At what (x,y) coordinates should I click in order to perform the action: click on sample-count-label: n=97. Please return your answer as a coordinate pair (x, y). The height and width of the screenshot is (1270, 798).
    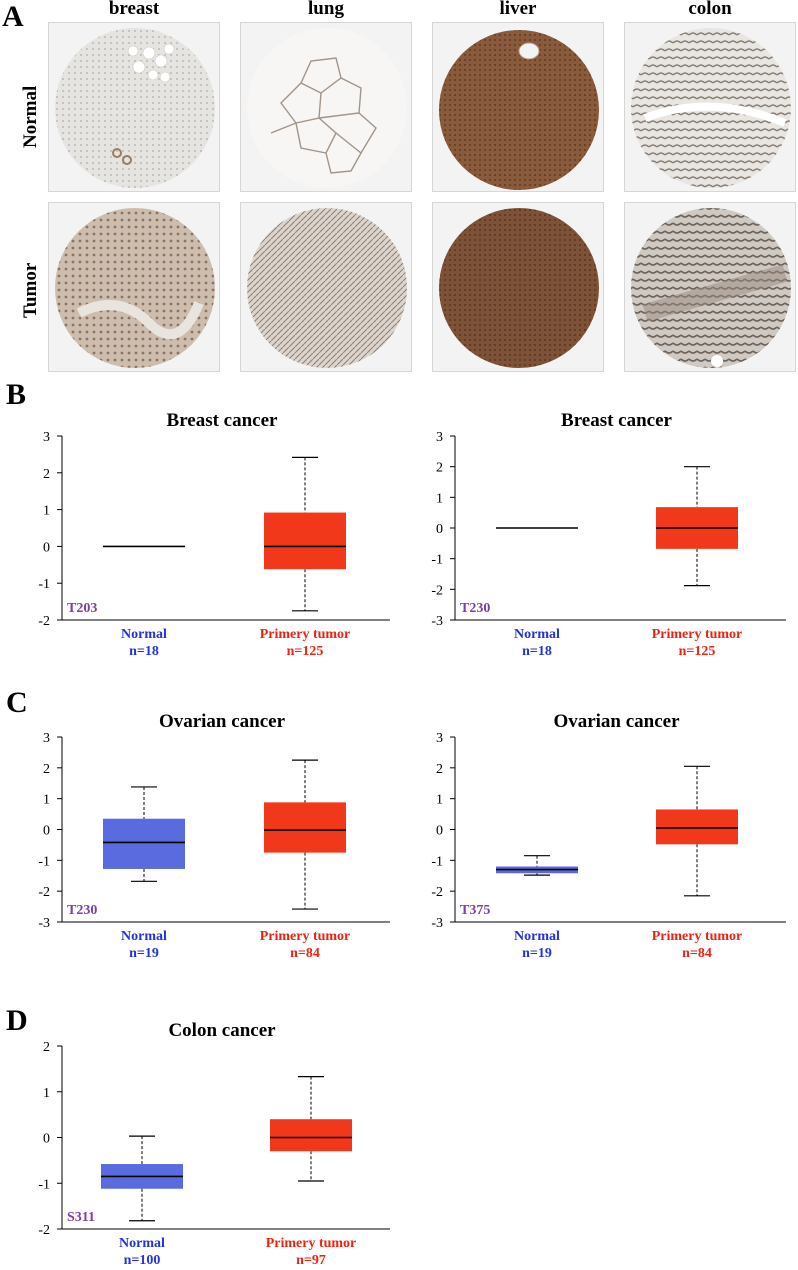
    Looking at the image, I should click on (311, 1260).